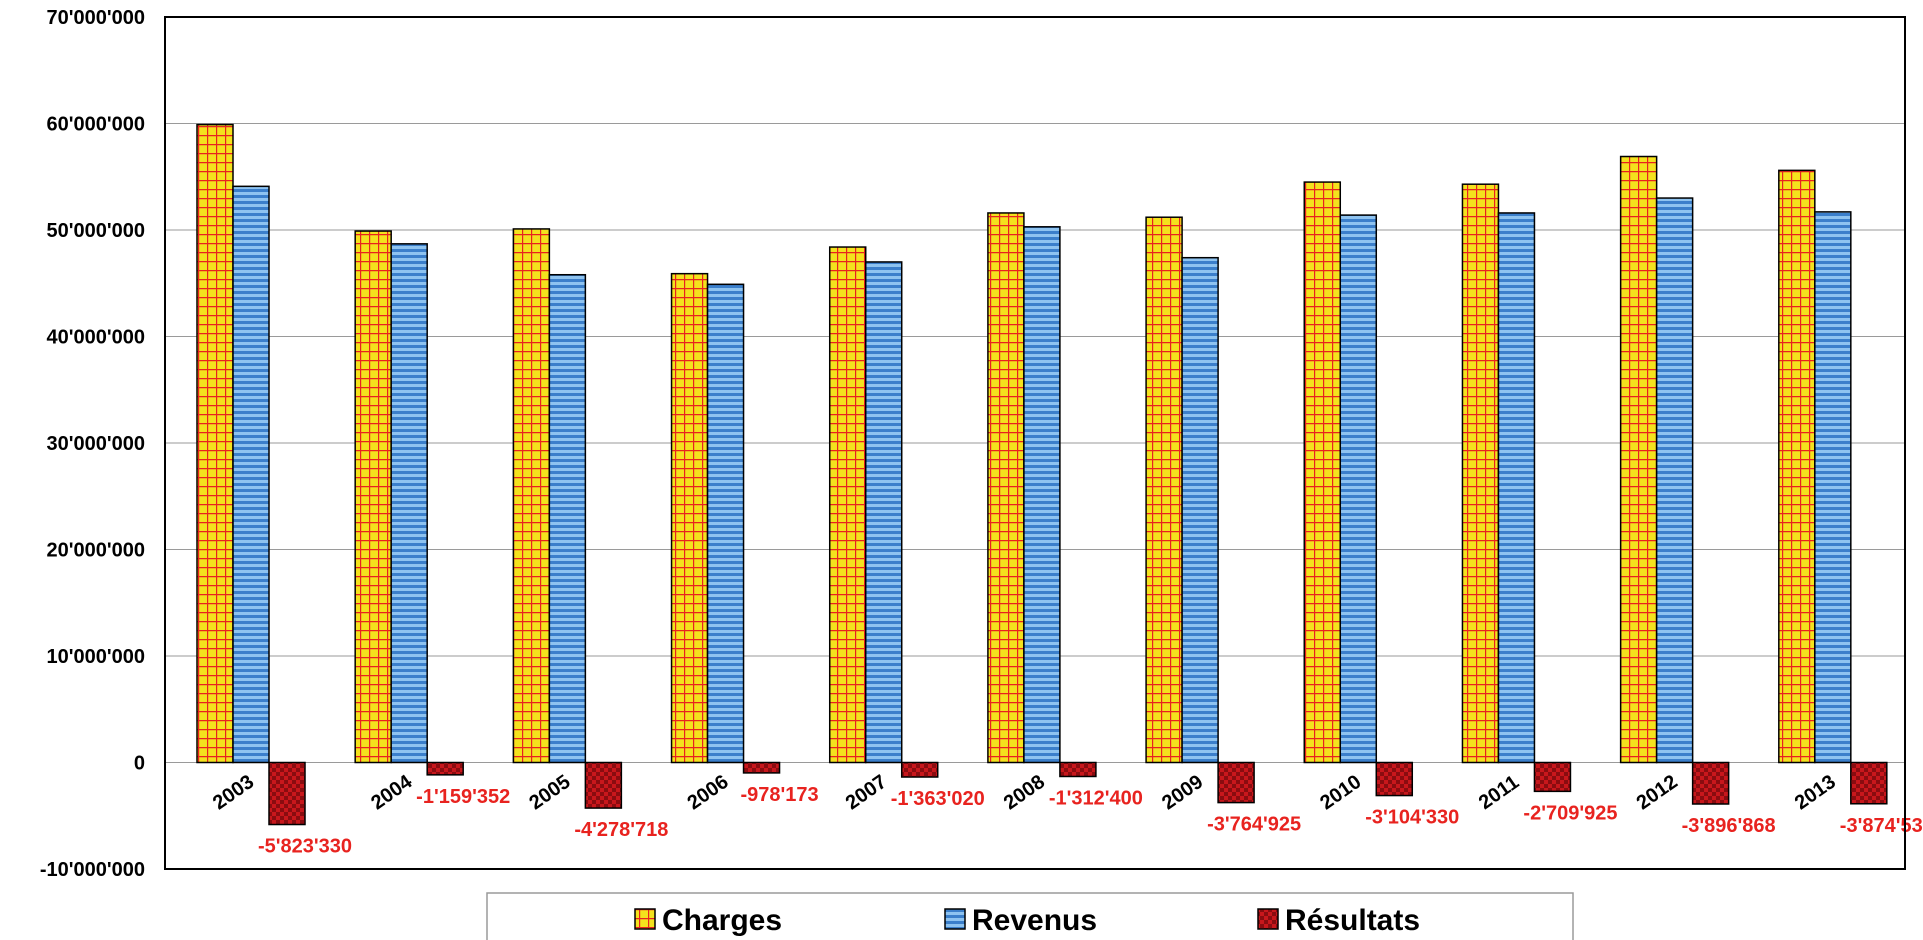 The height and width of the screenshot is (940, 1923). What do you see at coordinates (96, 657) in the screenshot?
I see `y-tick-label: 10'000'000` at bounding box center [96, 657].